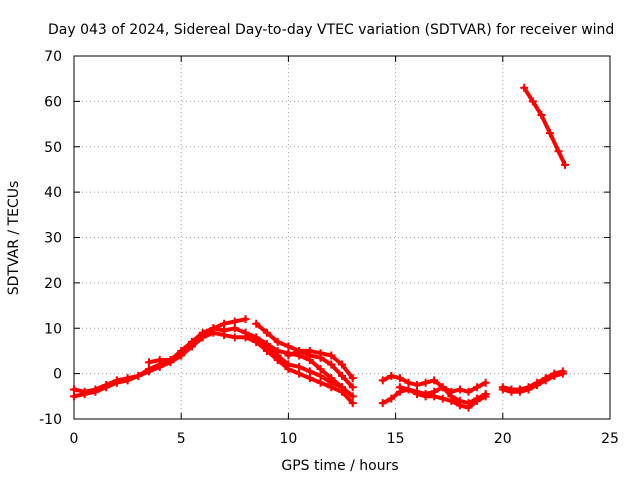  Describe the element at coordinates (396, 439) in the screenshot. I see `x-tick-label: 15` at that location.